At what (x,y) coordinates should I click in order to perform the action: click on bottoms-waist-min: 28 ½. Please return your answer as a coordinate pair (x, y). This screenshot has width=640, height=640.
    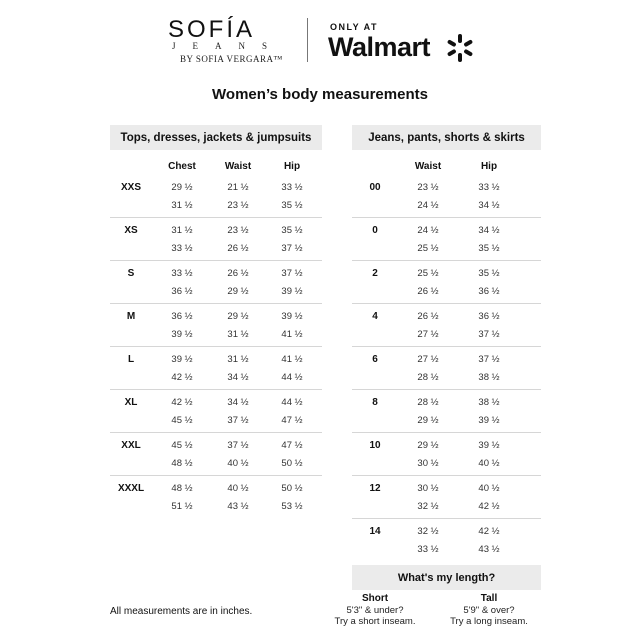
    Looking at the image, I should click on (428, 402).